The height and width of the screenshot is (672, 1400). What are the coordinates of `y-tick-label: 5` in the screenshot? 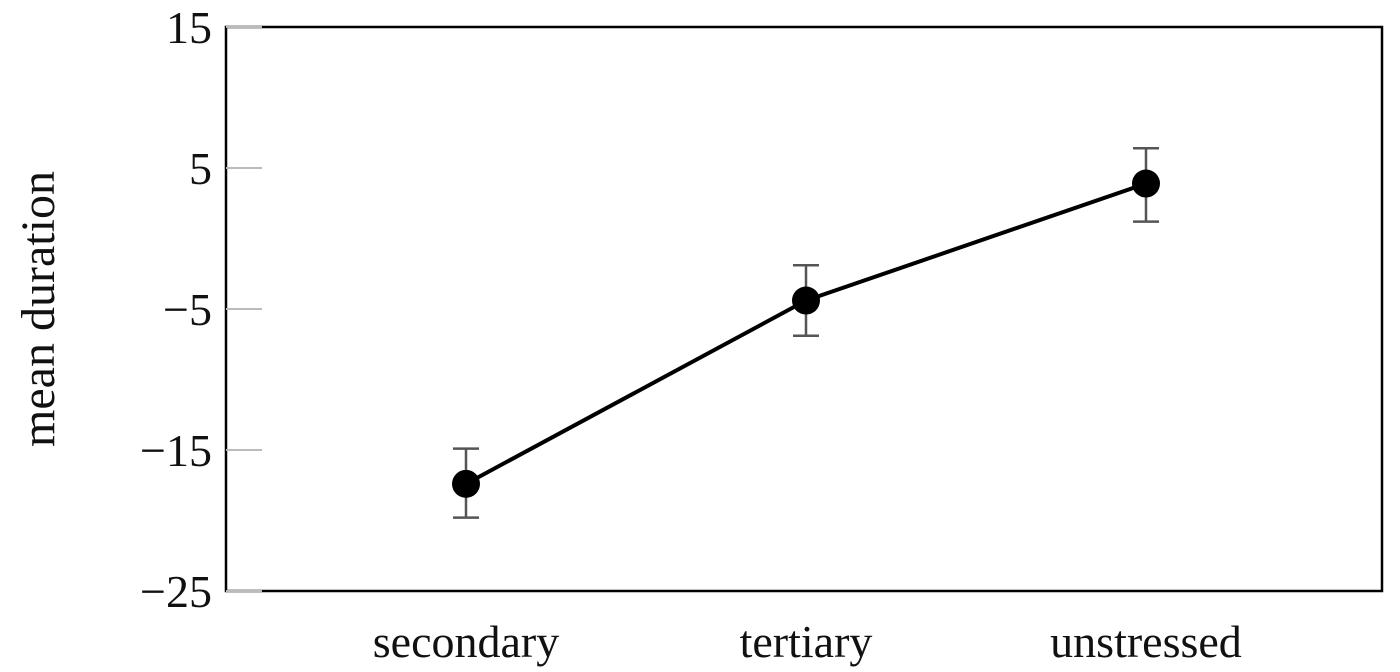 It's located at (200, 168).